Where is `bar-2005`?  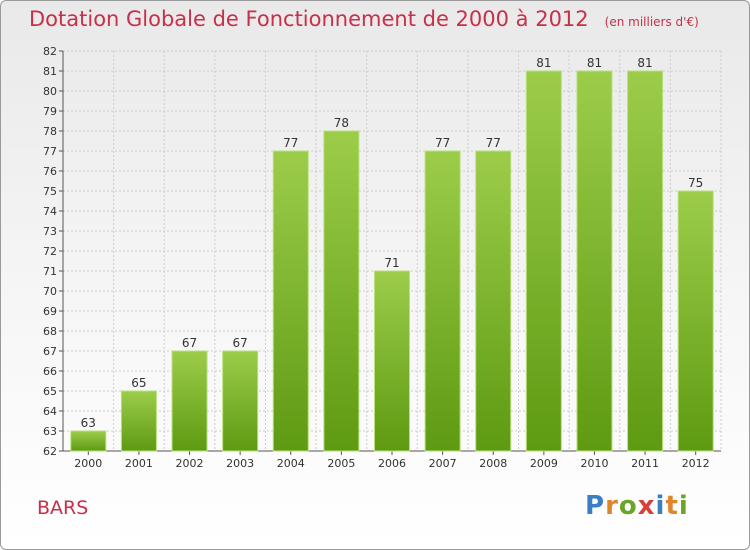
bar-2005 is located at coordinates (341, 291).